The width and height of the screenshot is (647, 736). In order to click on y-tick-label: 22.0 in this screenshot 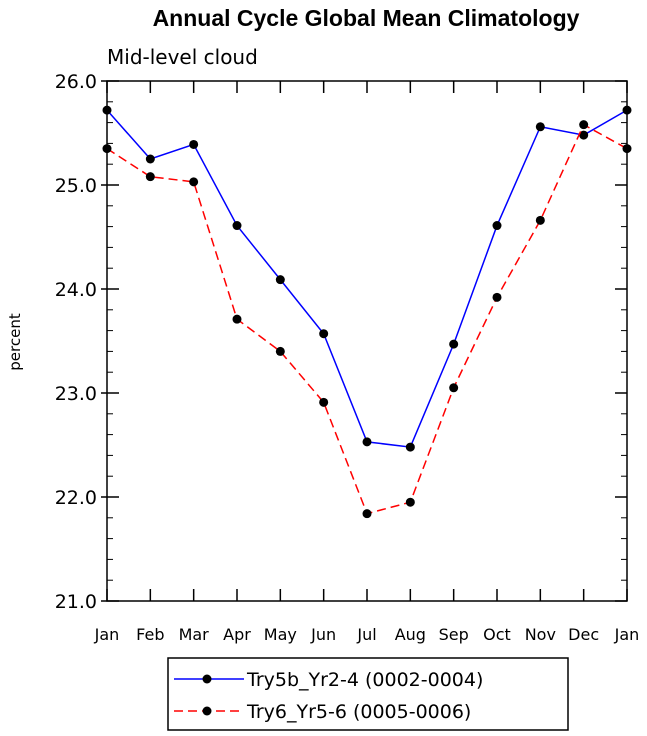, I will do `click(76, 498)`.